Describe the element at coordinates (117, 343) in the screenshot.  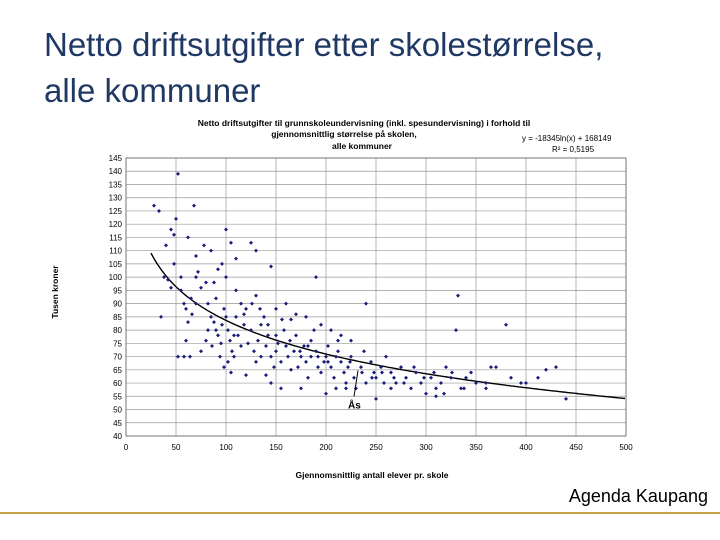
I see `y-tick-label: 75` at that location.